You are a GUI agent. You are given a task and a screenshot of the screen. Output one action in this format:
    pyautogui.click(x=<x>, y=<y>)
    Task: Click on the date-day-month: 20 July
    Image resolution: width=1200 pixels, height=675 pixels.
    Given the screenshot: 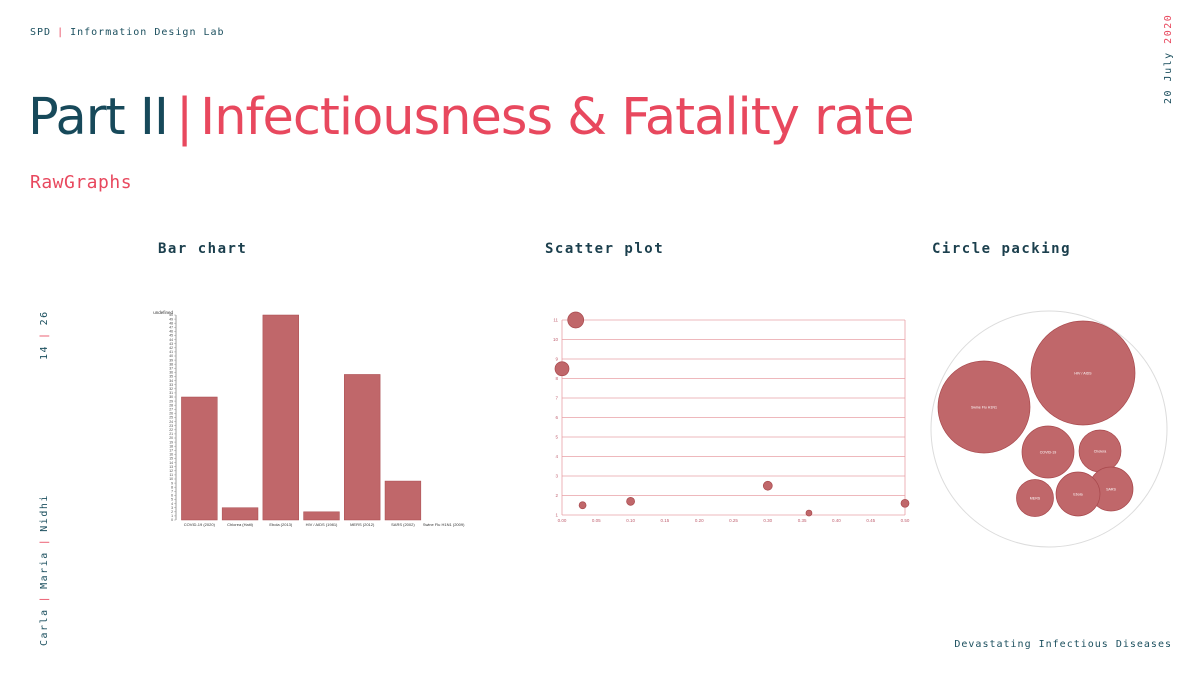 What is the action you would take?
    pyautogui.click(x=1168, y=77)
    